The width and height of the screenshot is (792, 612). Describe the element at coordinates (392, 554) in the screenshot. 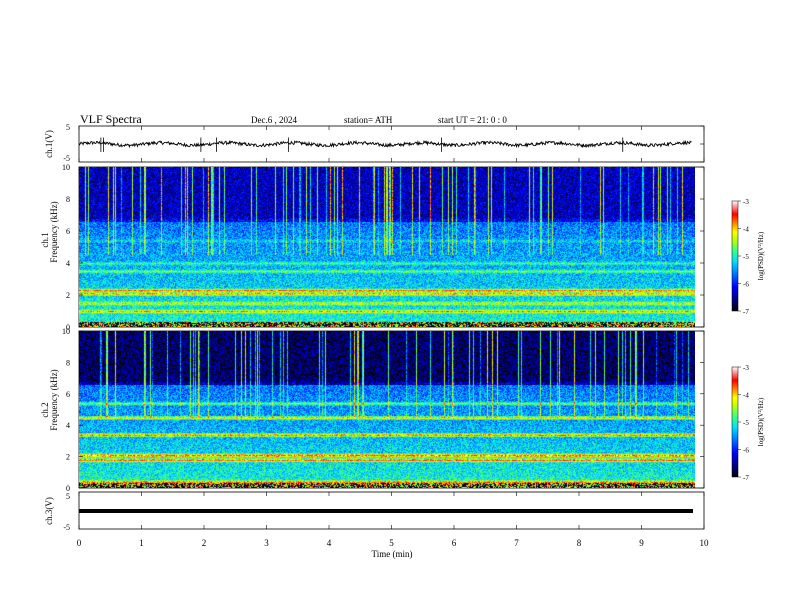

I see `x-axis-label: Time (min)` at that location.